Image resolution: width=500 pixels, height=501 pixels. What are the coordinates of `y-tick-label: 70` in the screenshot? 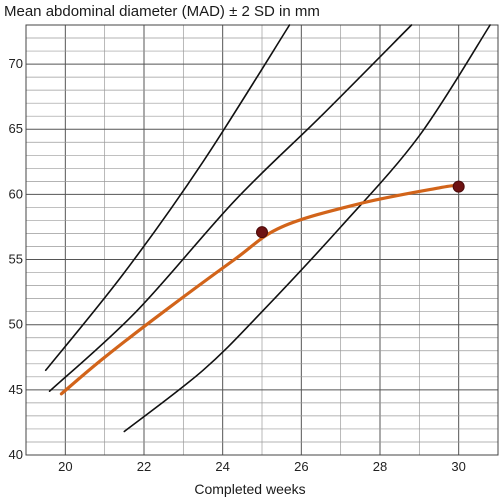 It's located at (16, 63).